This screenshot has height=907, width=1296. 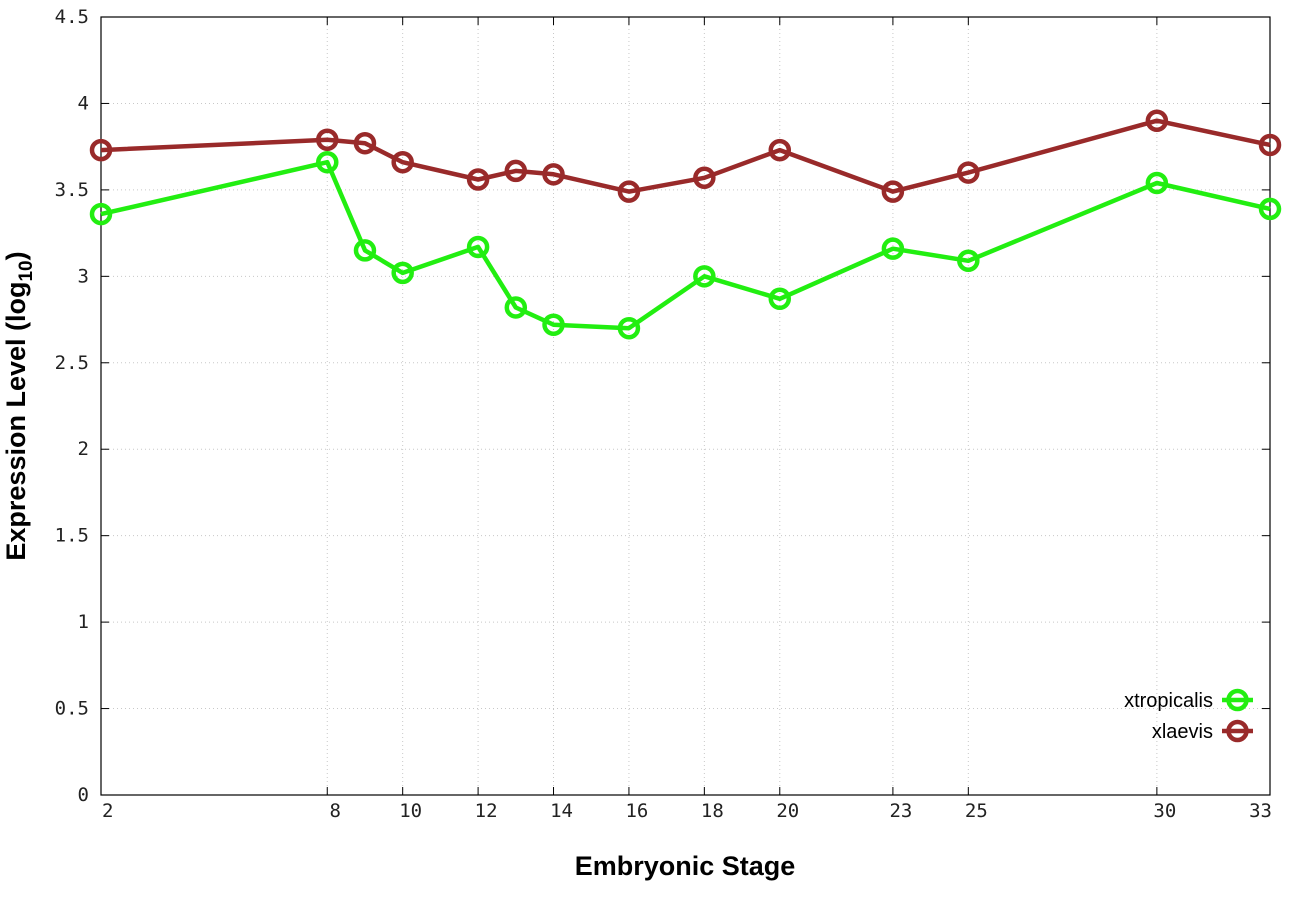 What do you see at coordinates (72, 190) in the screenshot?
I see `y-tick-label: 3.5` at bounding box center [72, 190].